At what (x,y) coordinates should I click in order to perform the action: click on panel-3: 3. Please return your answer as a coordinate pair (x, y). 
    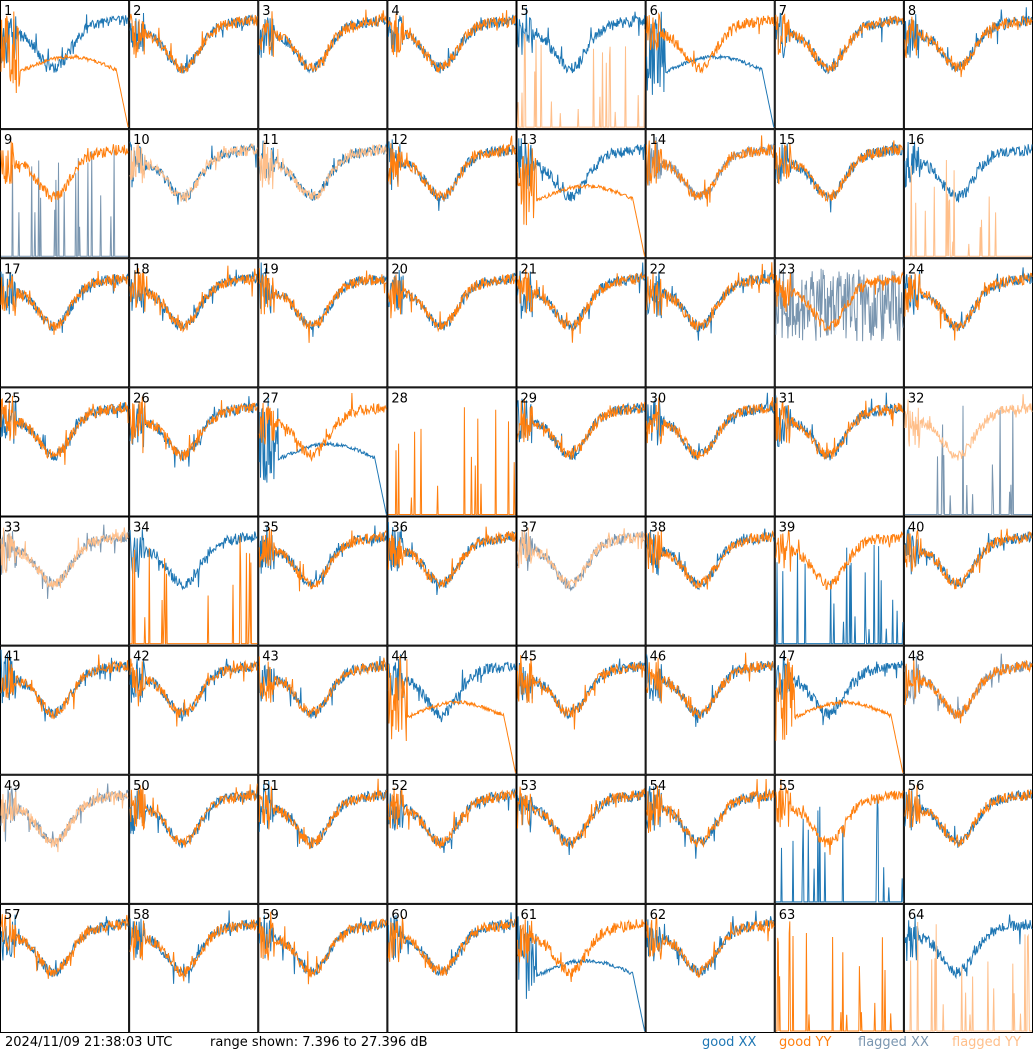
    Looking at the image, I should click on (323, 65).